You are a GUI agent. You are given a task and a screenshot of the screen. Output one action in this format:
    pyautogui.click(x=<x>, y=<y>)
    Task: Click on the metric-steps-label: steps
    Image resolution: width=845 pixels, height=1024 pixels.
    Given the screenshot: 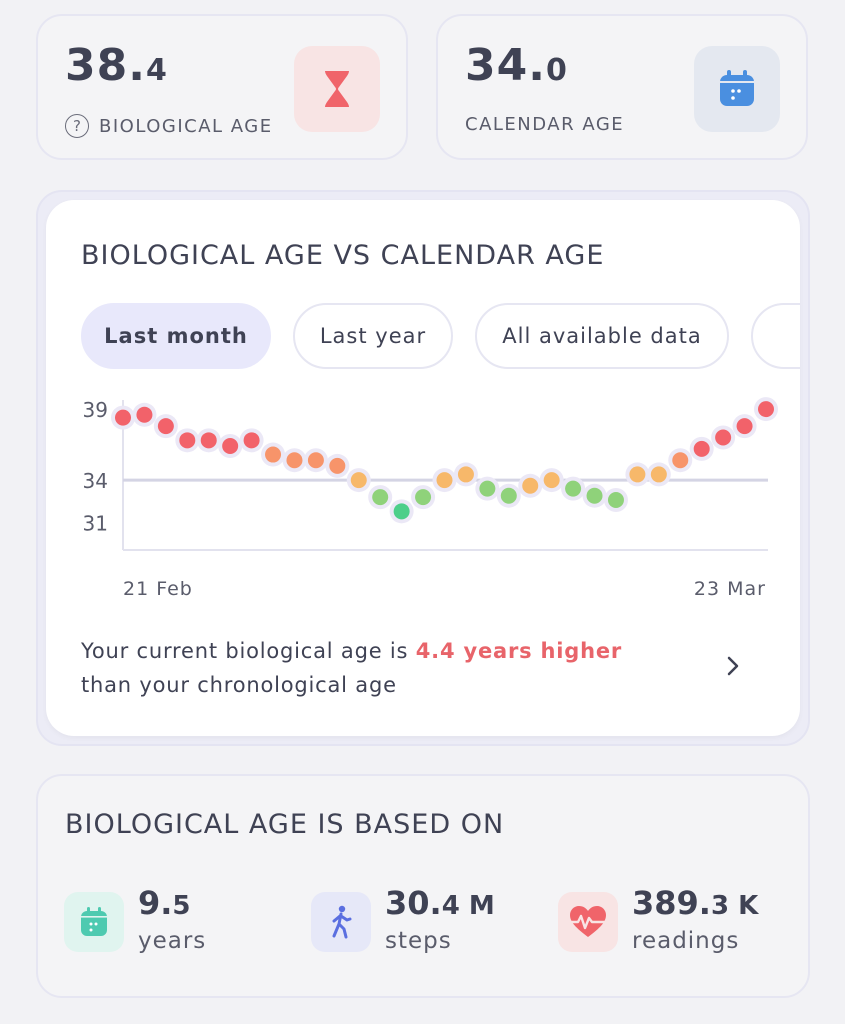 What is the action you would take?
    pyautogui.click(x=418, y=941)
    